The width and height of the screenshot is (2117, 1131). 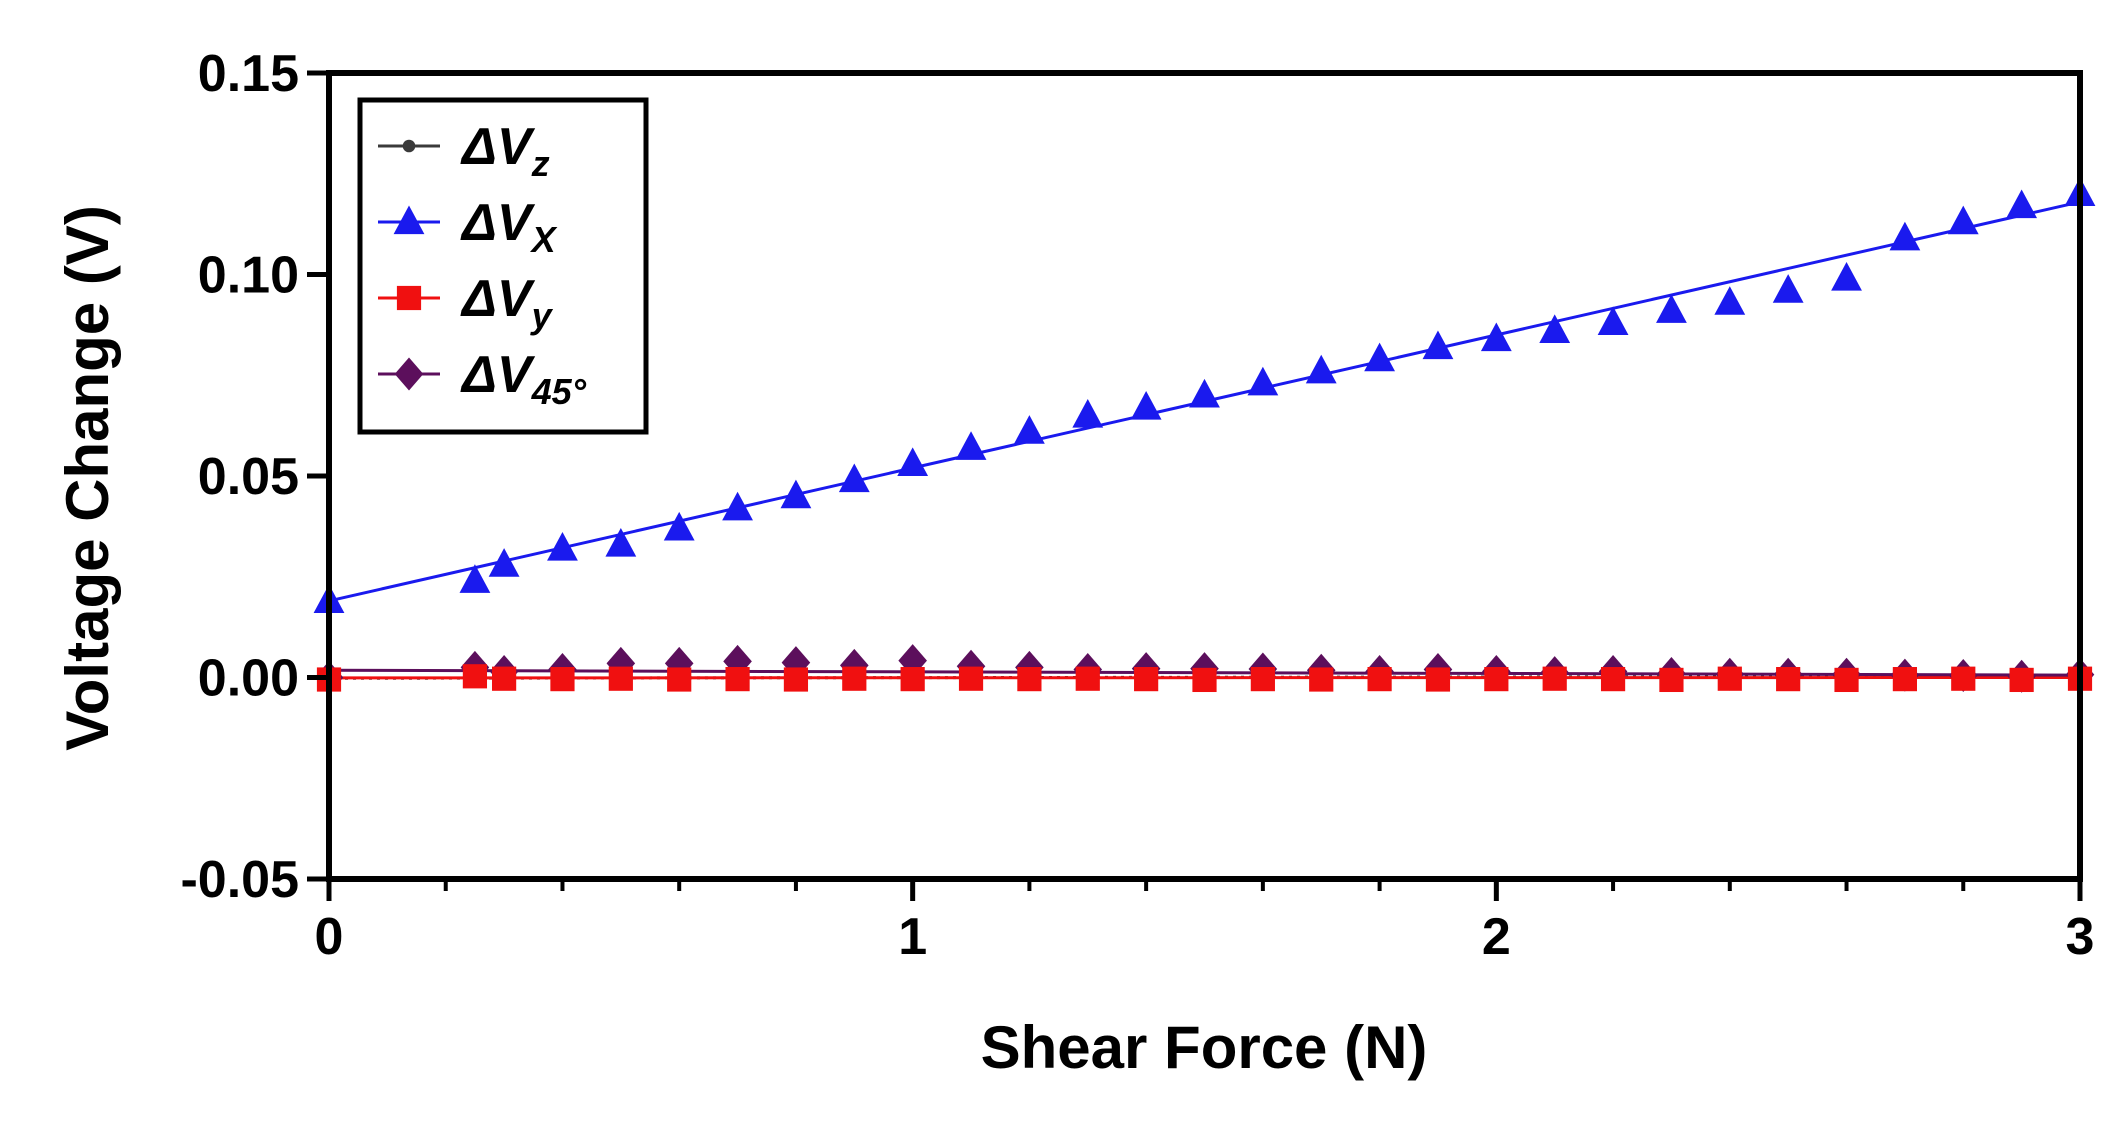 I want to click on legend-label-main-0: ΔV, so click(x=498, y=147).